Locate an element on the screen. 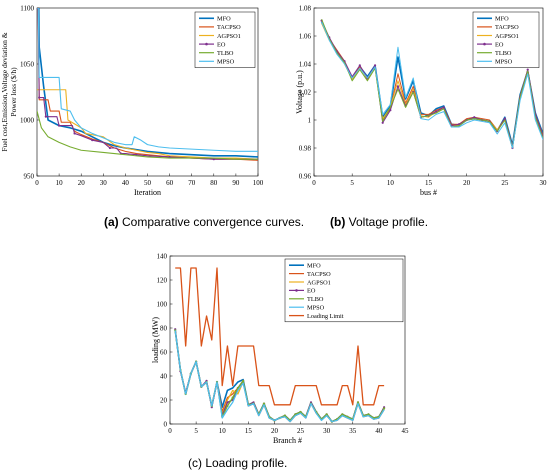  y-axis-label: Fuel cost,Emission,Voltage deviation & is located at coordinates (4, 91).